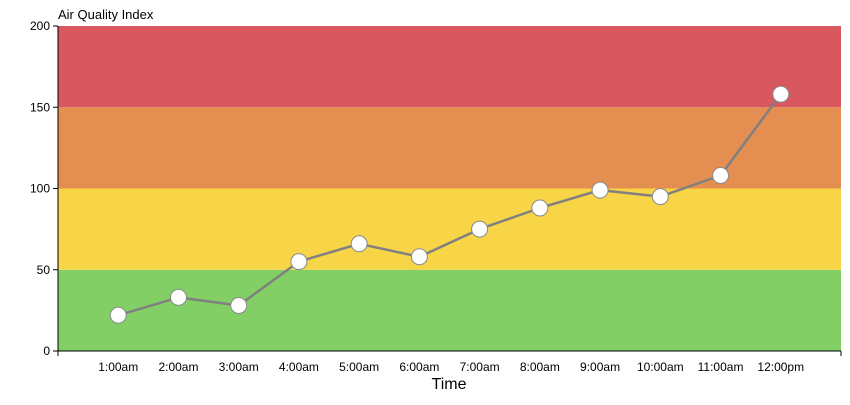 Image resolution: width=850 pixels, height=405 pixels. I want to click on y-tick-label: 50, so click(44, 270).